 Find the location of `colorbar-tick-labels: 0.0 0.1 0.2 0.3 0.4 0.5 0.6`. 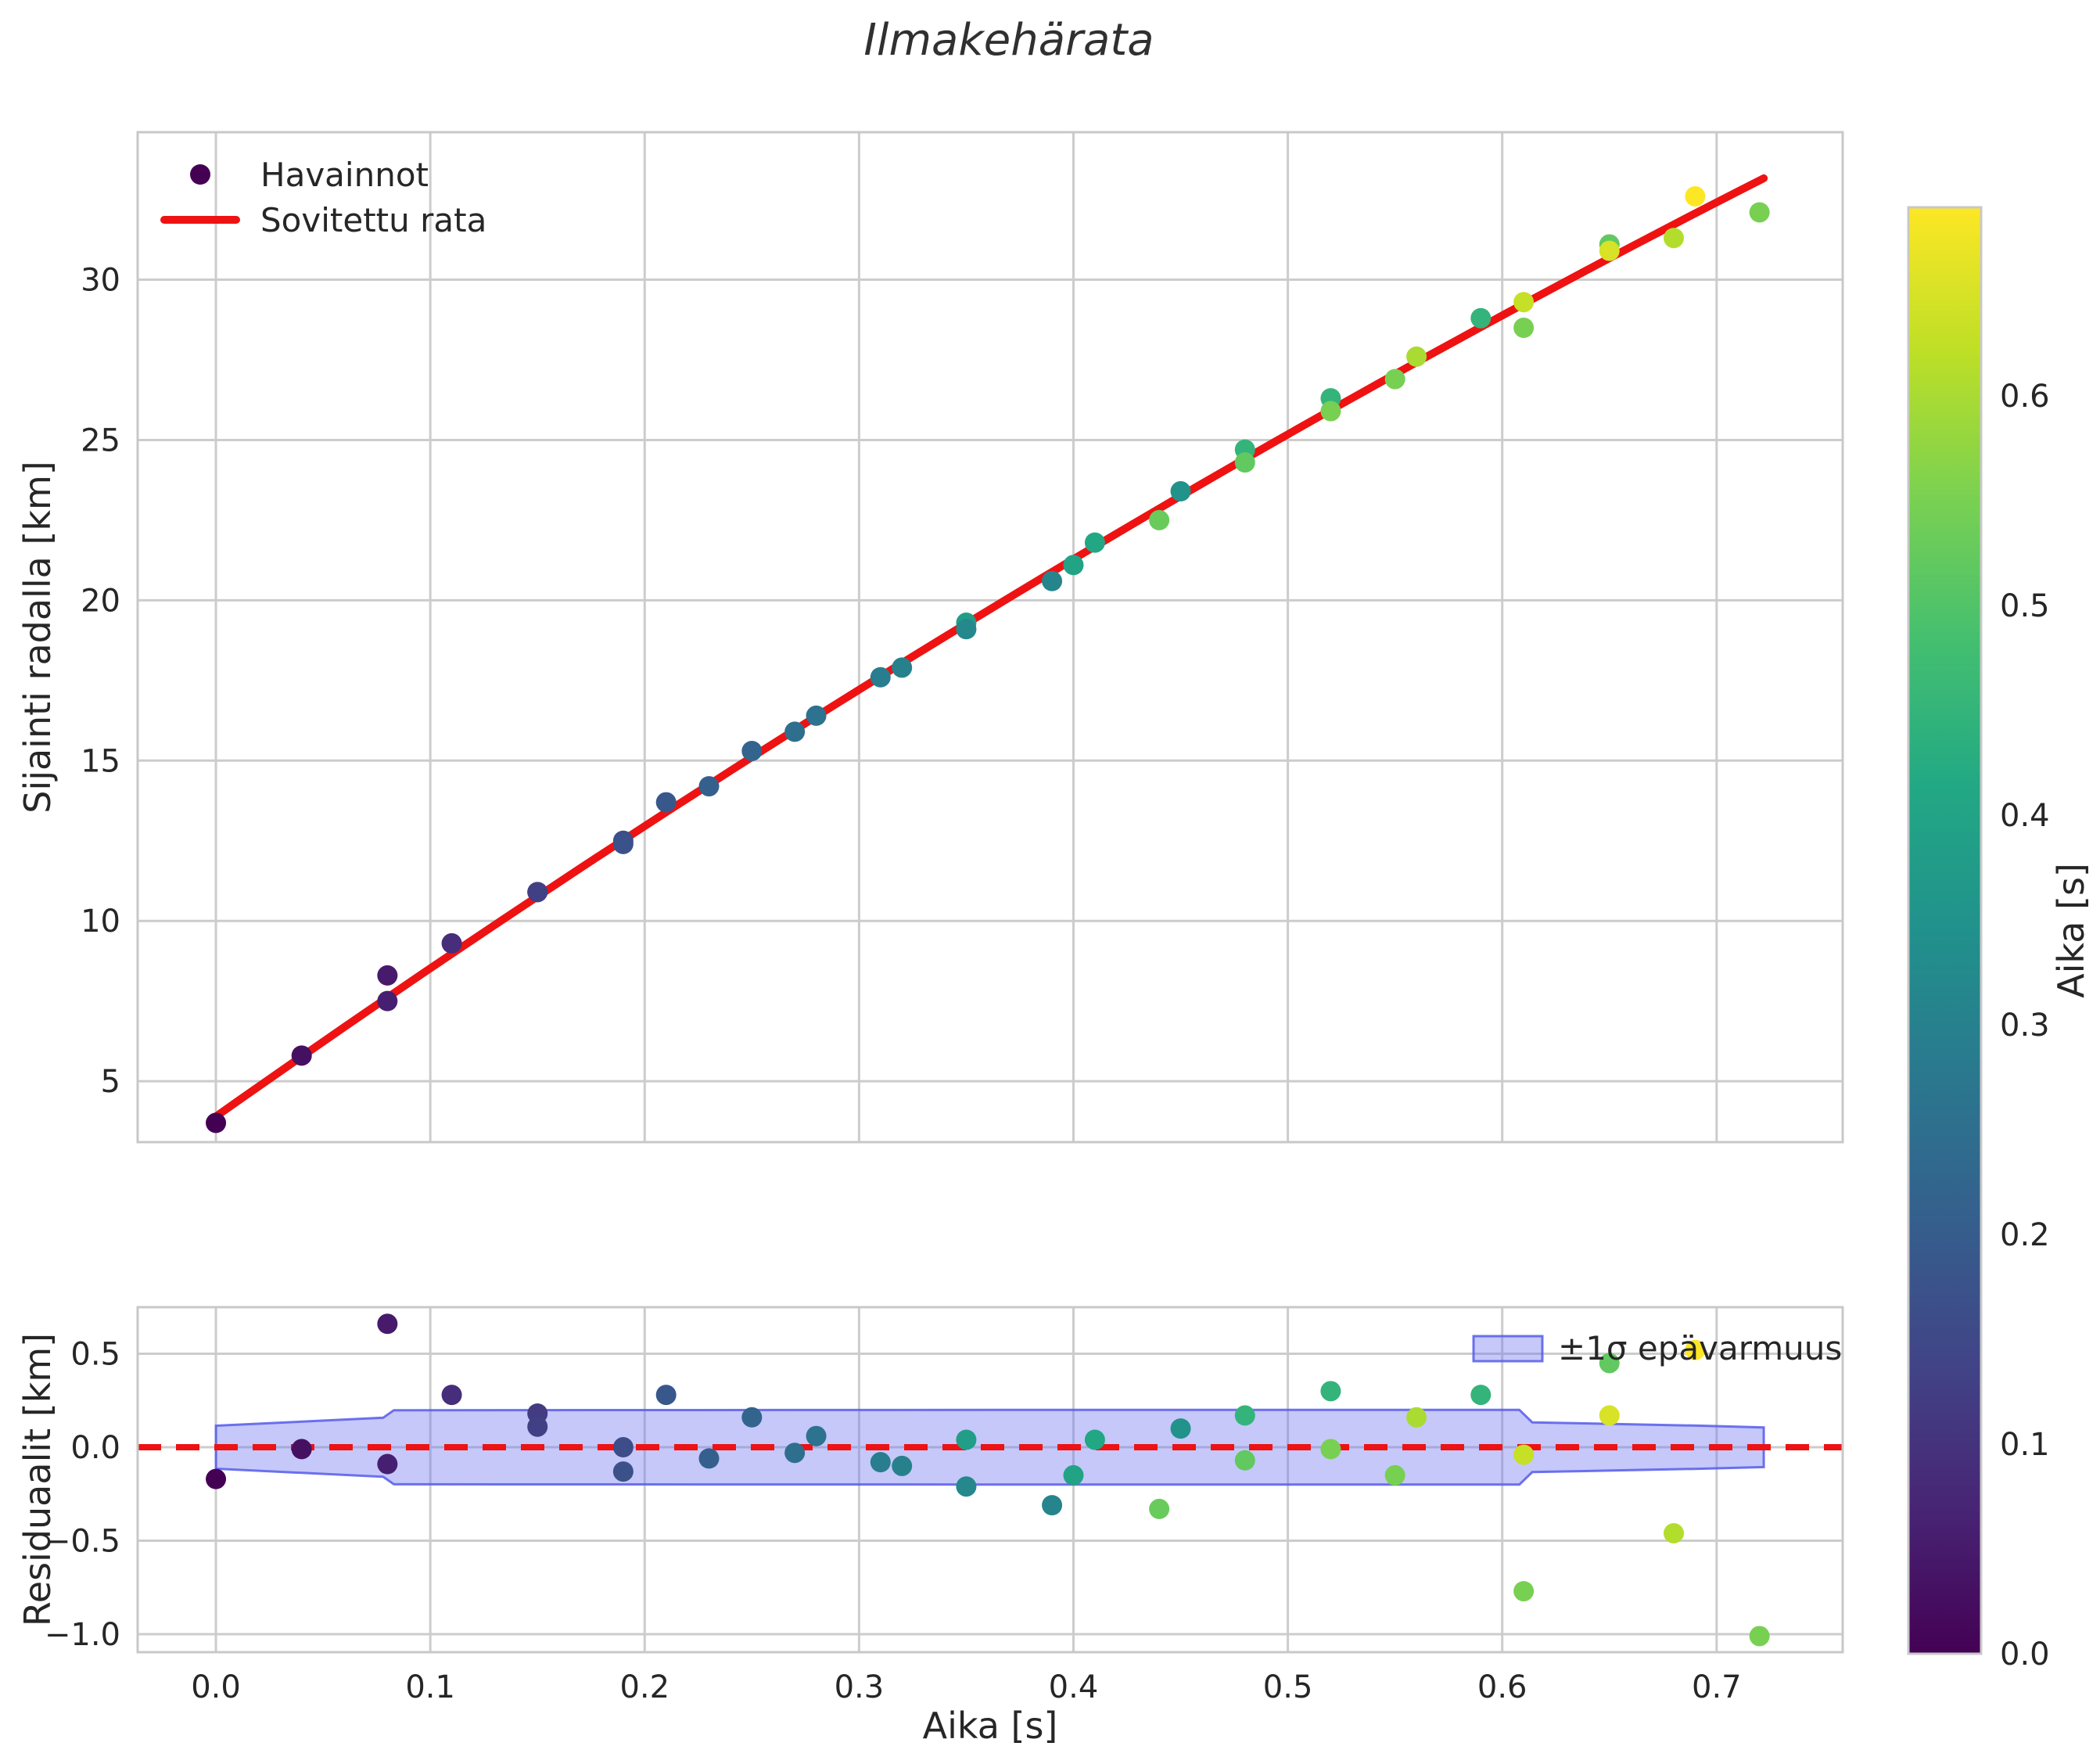

colorbar-tick-labels: 0.0 0.1 0.2 0.3 0.4 0.5 0.6 is located at coordinates (2025, 1026).